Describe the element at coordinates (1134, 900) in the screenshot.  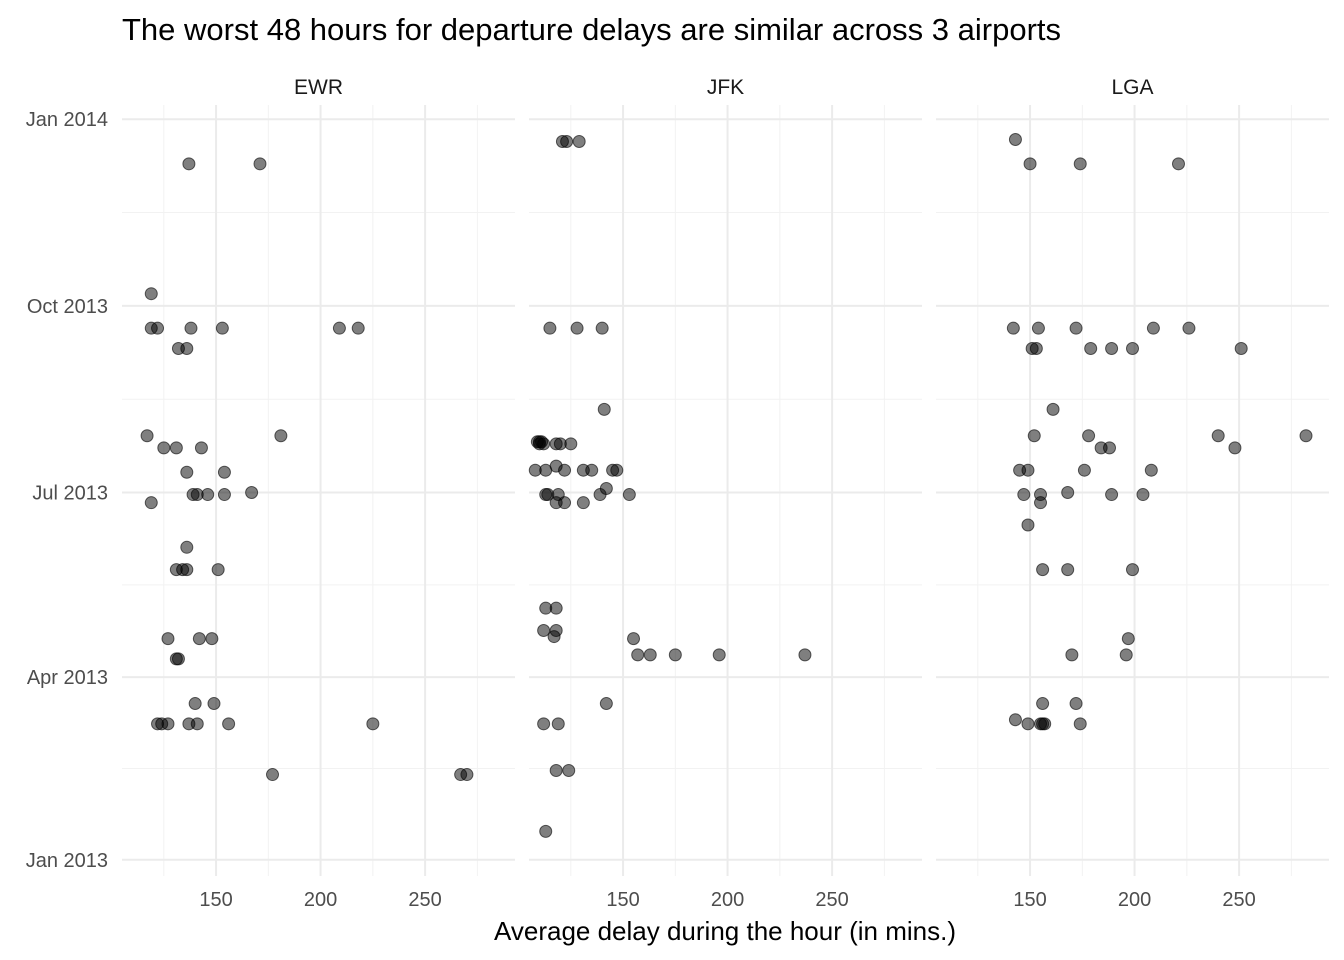
I see `x-tick-label-lga-200: 200` at that location.